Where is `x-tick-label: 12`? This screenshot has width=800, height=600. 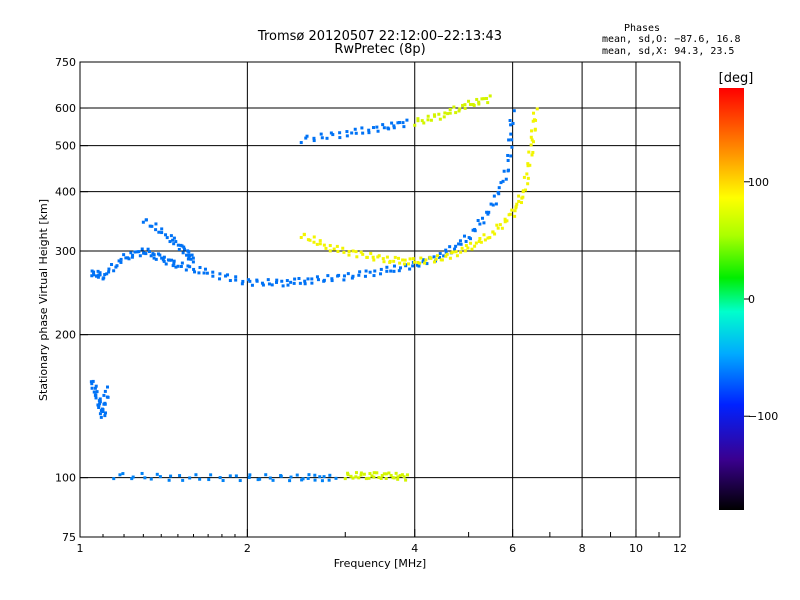 x-tick-label: 12 is located at coordinates (680, 548).